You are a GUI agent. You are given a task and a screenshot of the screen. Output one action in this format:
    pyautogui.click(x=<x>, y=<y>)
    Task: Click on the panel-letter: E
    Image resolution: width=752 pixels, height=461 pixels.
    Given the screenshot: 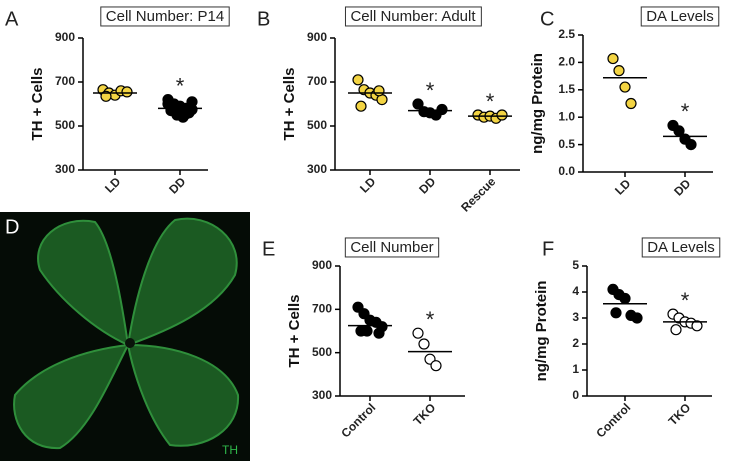 What is the action you would take?
    pyautogui.click(x=268, y=249)
    